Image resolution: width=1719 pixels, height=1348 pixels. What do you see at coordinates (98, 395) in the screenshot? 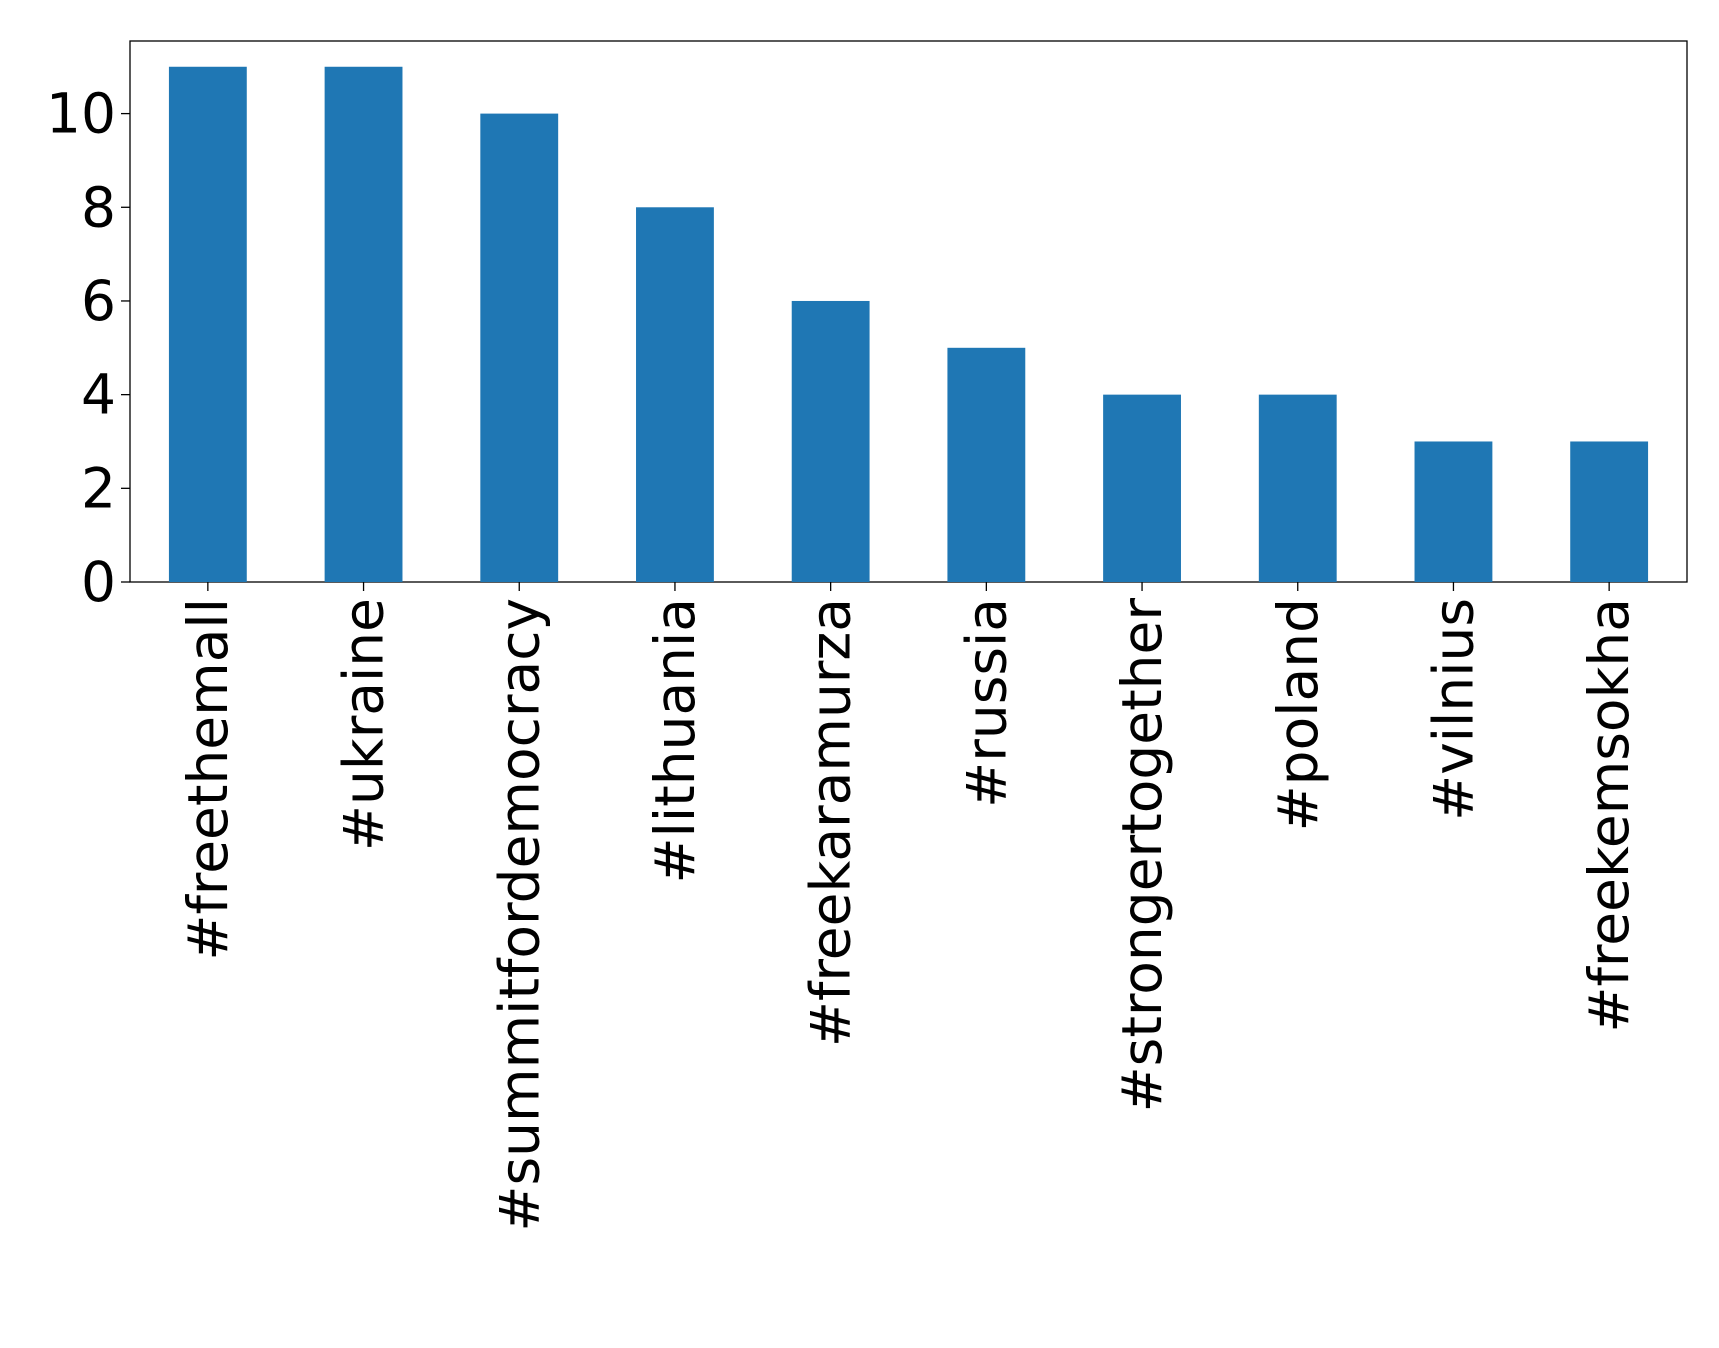
I see `y-tick-label: 4` at bounding box center [98, 395].